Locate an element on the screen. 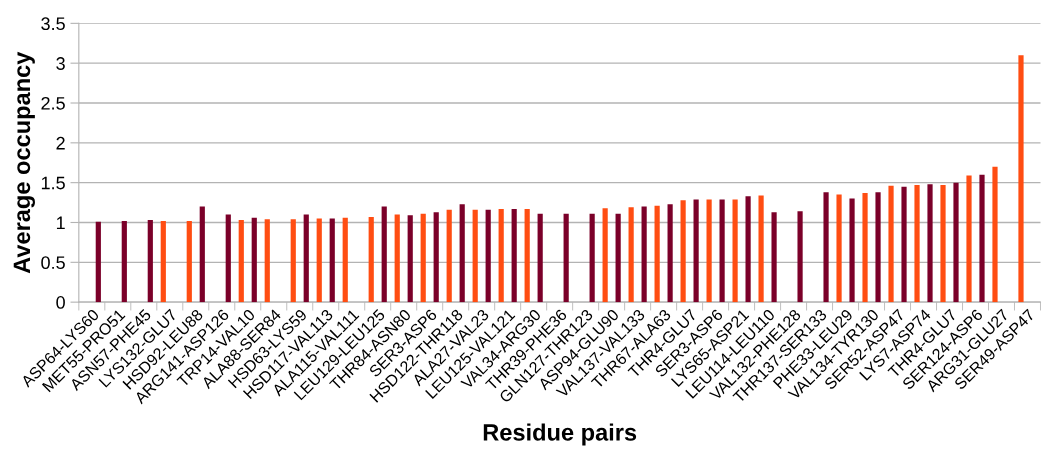 The height and width of the screenshot is (467, 1051). y-tick-label: 2 is located at coordinates (60, 143).